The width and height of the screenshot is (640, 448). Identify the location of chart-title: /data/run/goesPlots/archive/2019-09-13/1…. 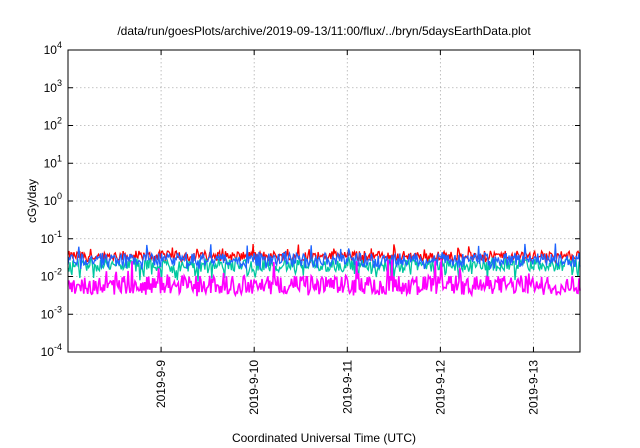
(324, 31).